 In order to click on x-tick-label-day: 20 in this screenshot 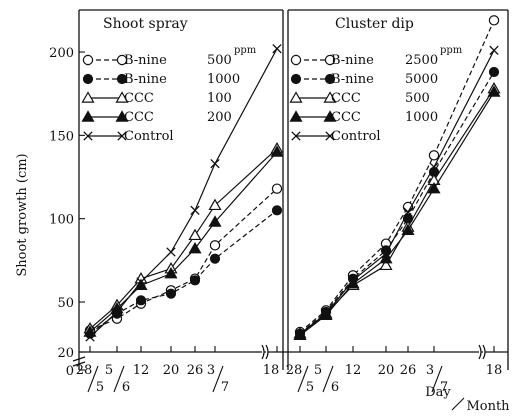, I will do `click(386, 370)`.